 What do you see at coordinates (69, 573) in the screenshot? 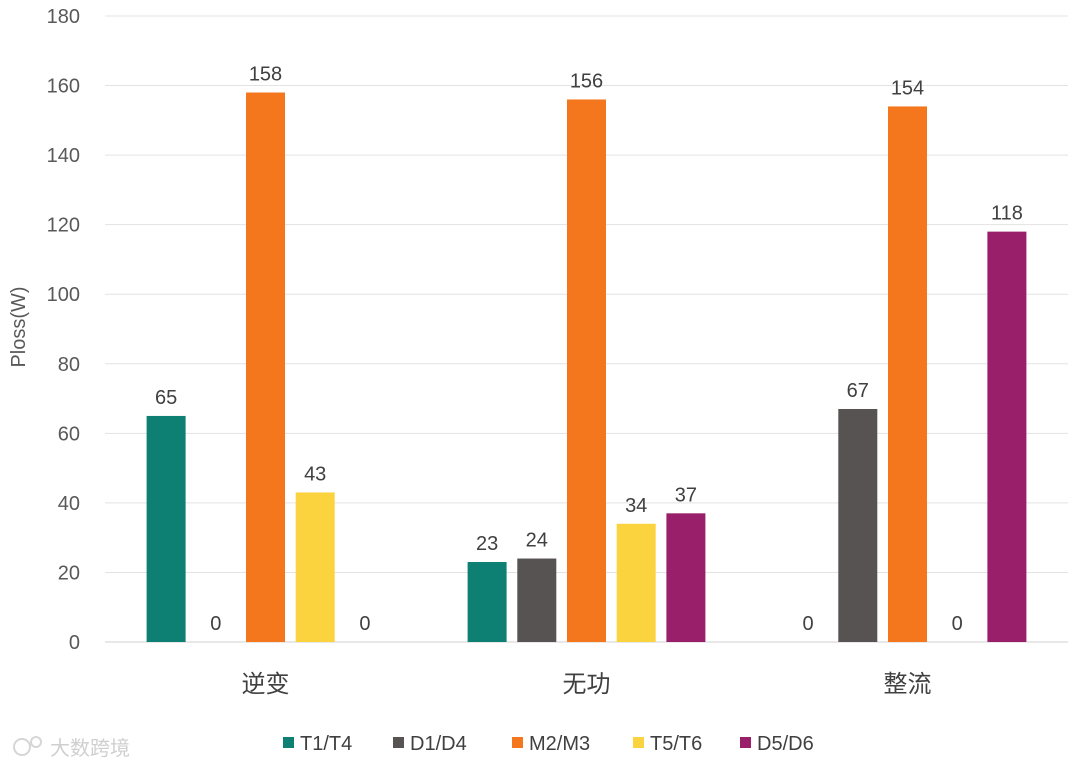
I see `y-tick-label: 20` at bounding box center [69, 573].